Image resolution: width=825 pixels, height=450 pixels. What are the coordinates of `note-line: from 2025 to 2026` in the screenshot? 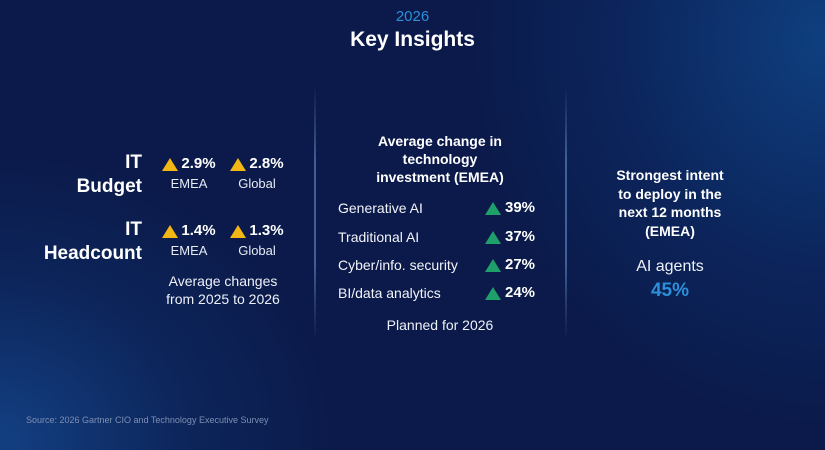 It's located at (223, 299).